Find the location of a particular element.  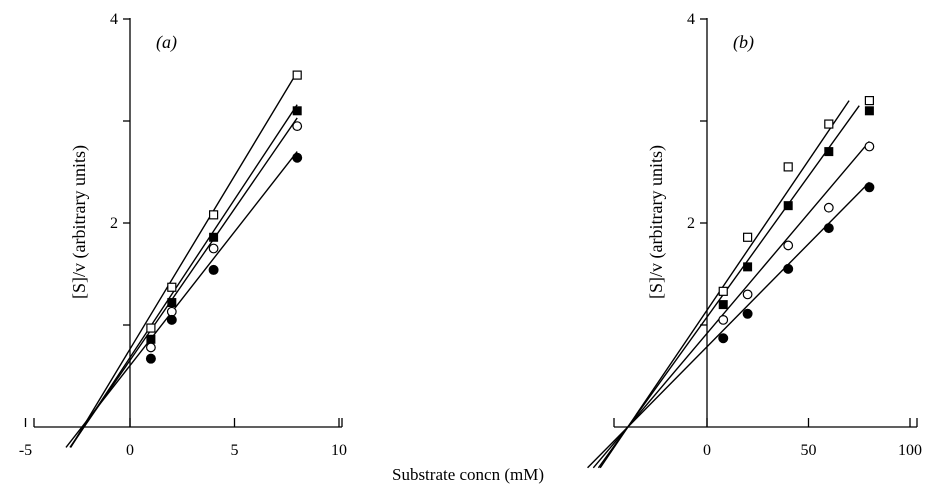

panel-label-a: (a) is located at coordinates (166, 42).